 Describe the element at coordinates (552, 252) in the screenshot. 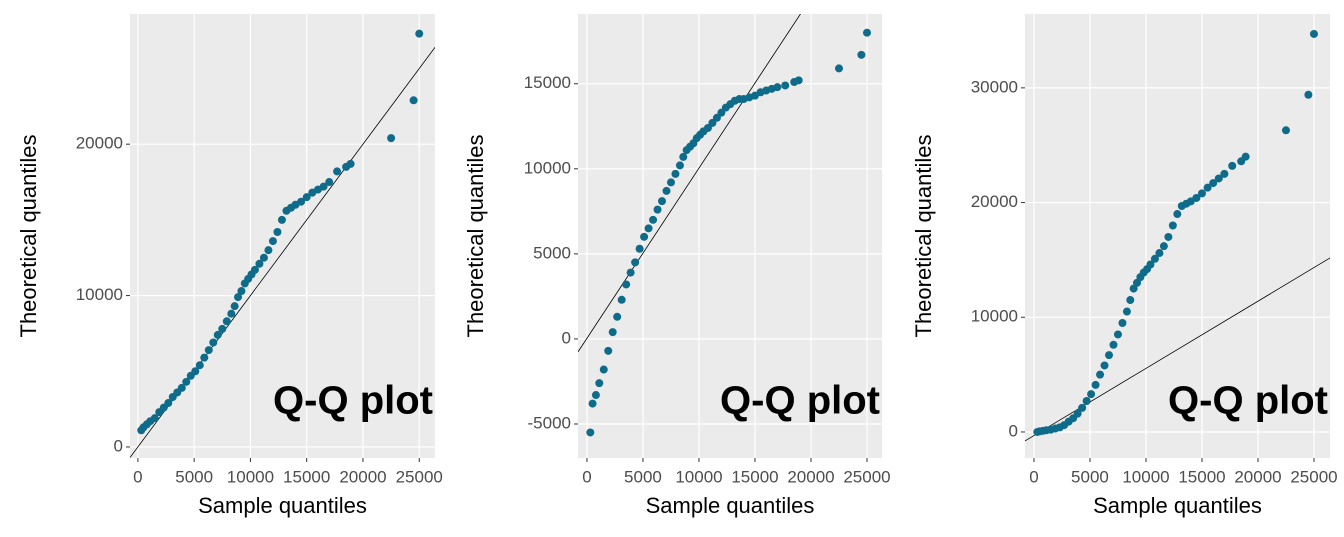

I see `y-tick-label: 5000` at that location.